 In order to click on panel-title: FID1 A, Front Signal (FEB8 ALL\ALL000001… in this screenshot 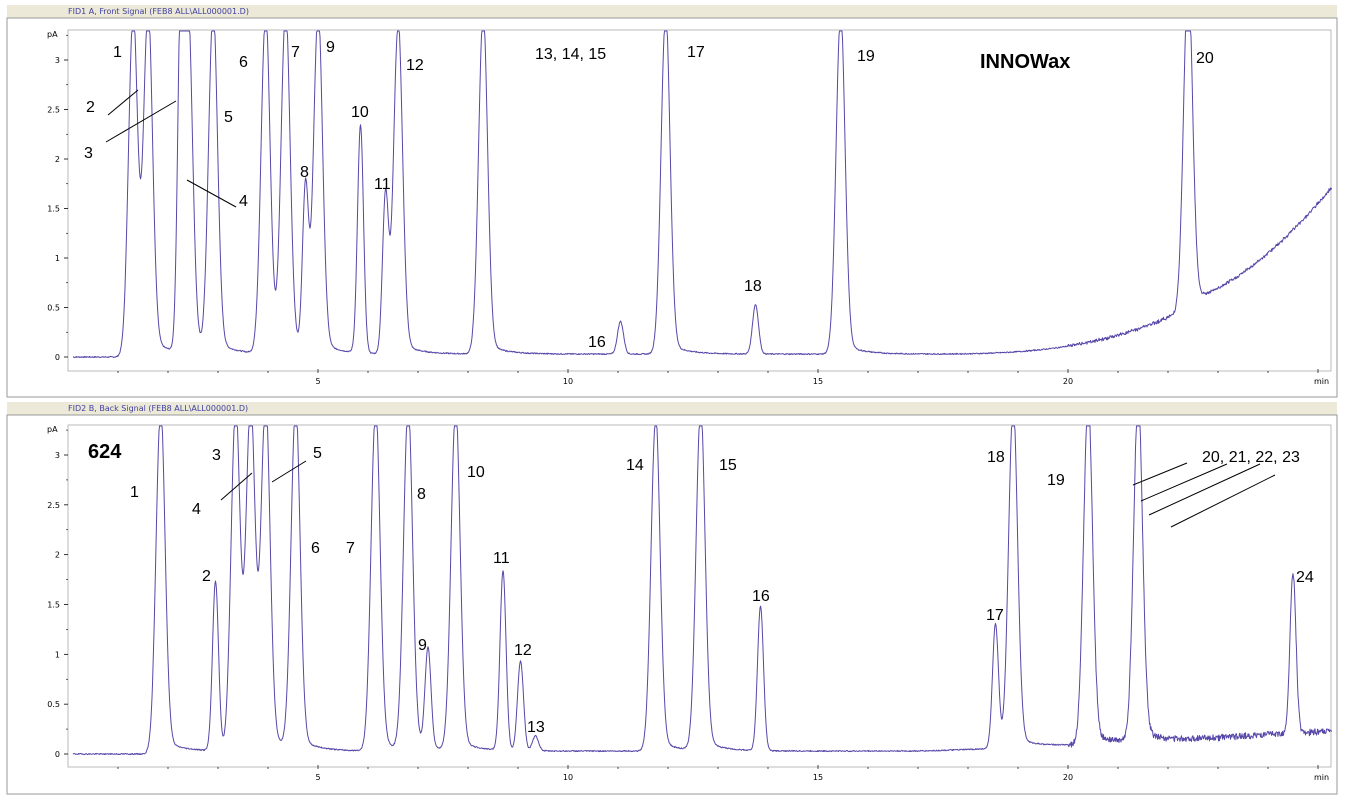, I will do `click(158, 11)`.